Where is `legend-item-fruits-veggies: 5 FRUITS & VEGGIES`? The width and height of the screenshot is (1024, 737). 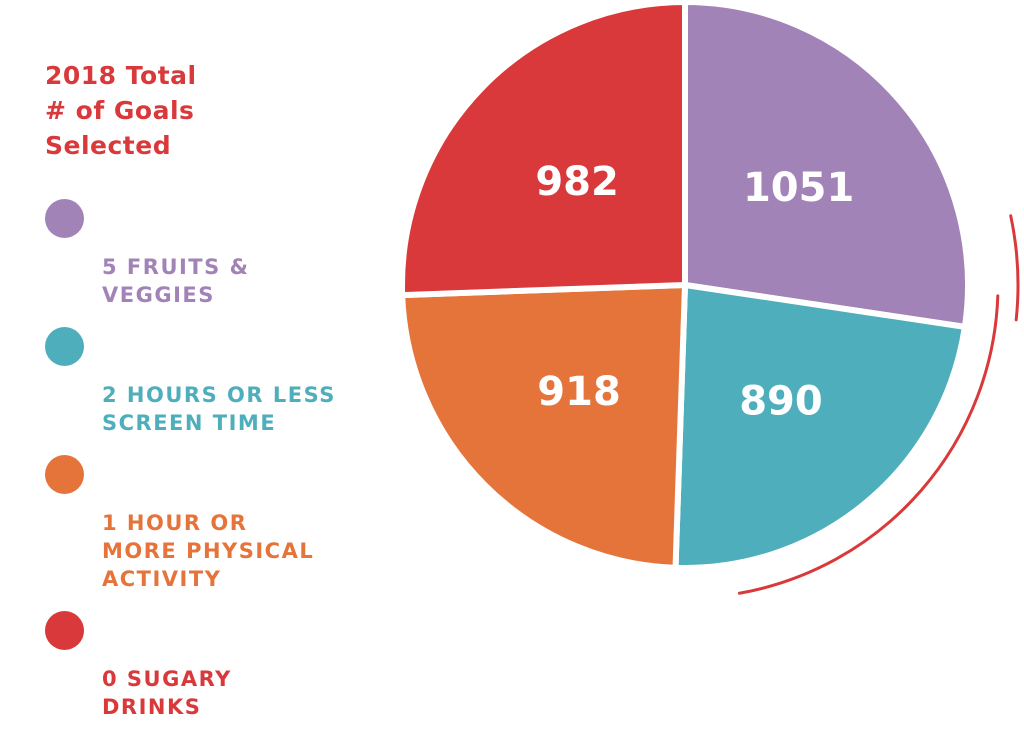 legend-item-fruits-veggies: 5 FRUITS & VEGGIES is located at coordinates (215, 253).